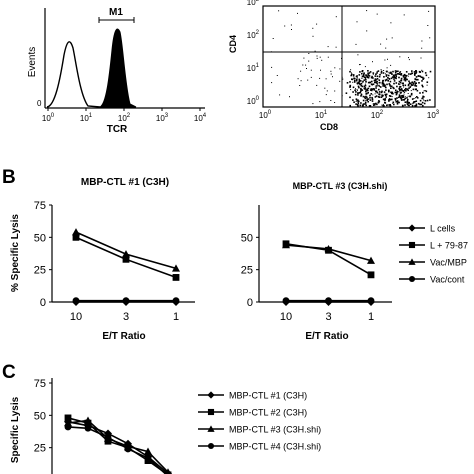 This screenshot has width=474, height=474. What do you see at coordinates (253, 35) in the screenshot?
I see `dotplot-y-tick-label: 10²` at bounding box center [253, 35].